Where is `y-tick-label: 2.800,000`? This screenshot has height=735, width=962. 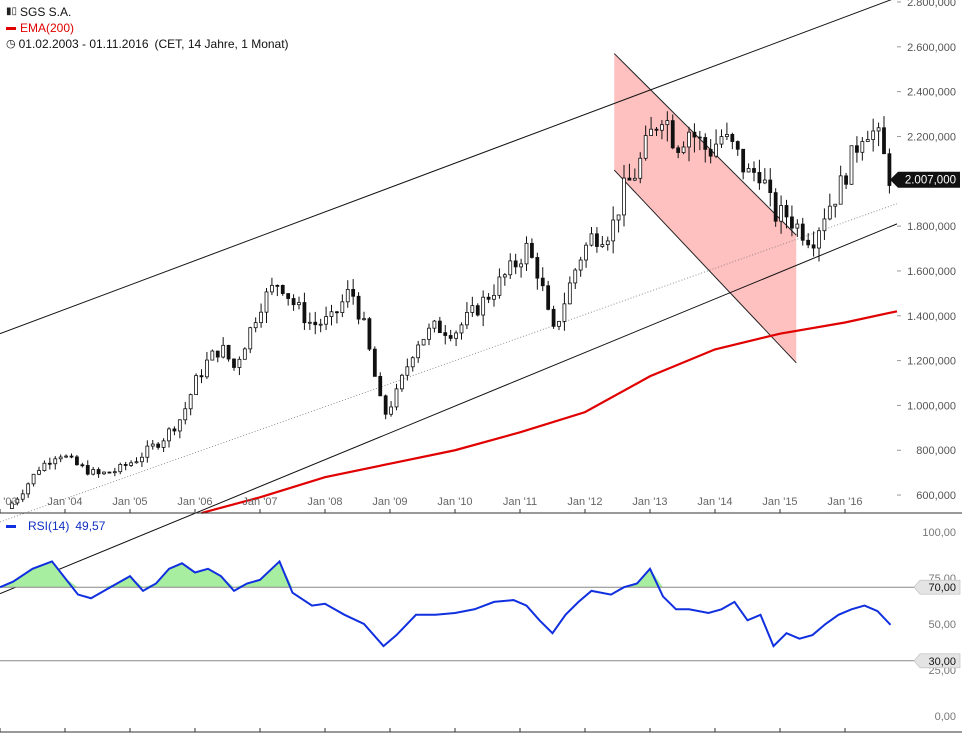 y-tick-label: 2.800,000 is located at coordinates (931, 4).